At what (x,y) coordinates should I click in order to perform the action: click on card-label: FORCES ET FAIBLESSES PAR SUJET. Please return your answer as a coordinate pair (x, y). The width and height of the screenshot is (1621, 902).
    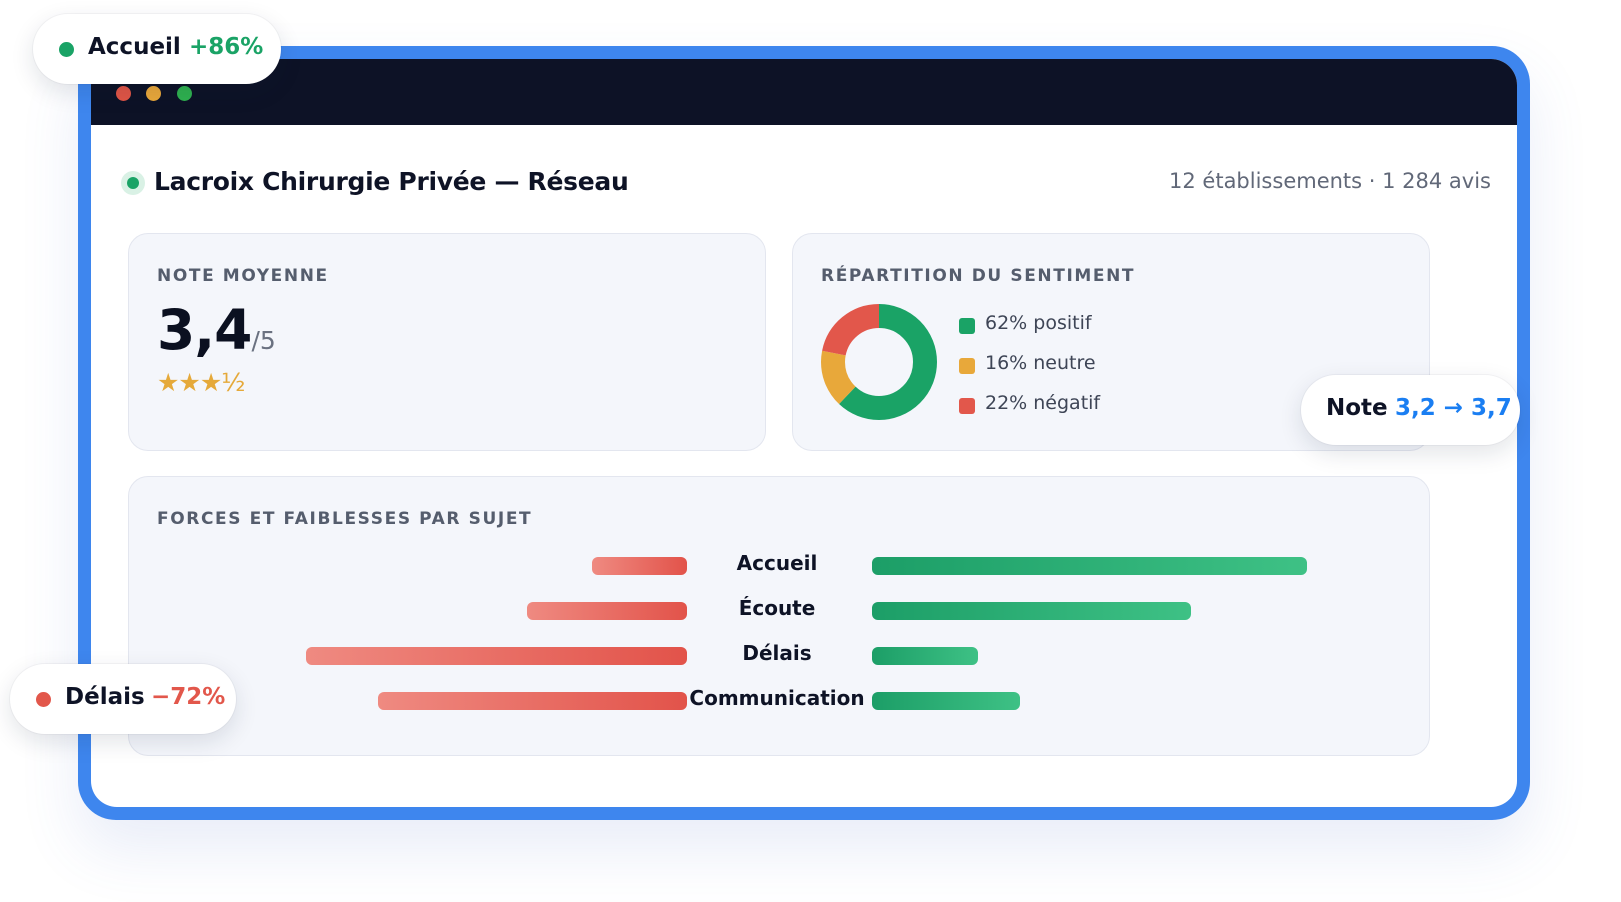
    Looking at the image, I should click on (345, 519).